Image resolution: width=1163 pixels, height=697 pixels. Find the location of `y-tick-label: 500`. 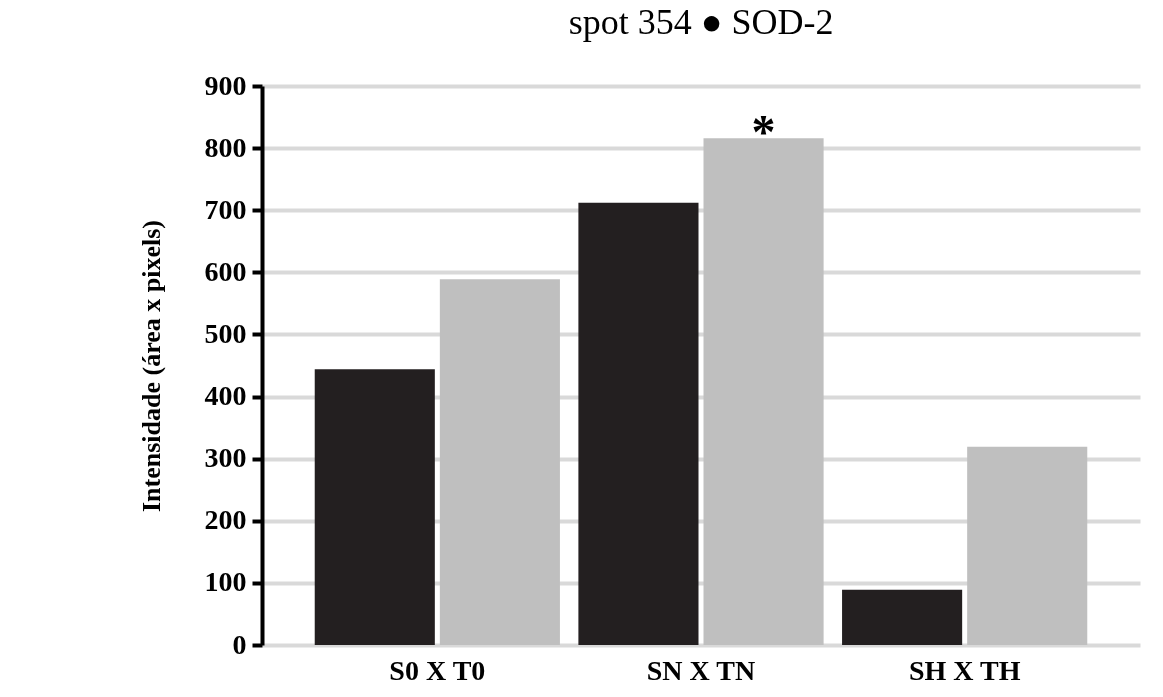

y-tick-label: 500 is located at coordinates (225, 333).